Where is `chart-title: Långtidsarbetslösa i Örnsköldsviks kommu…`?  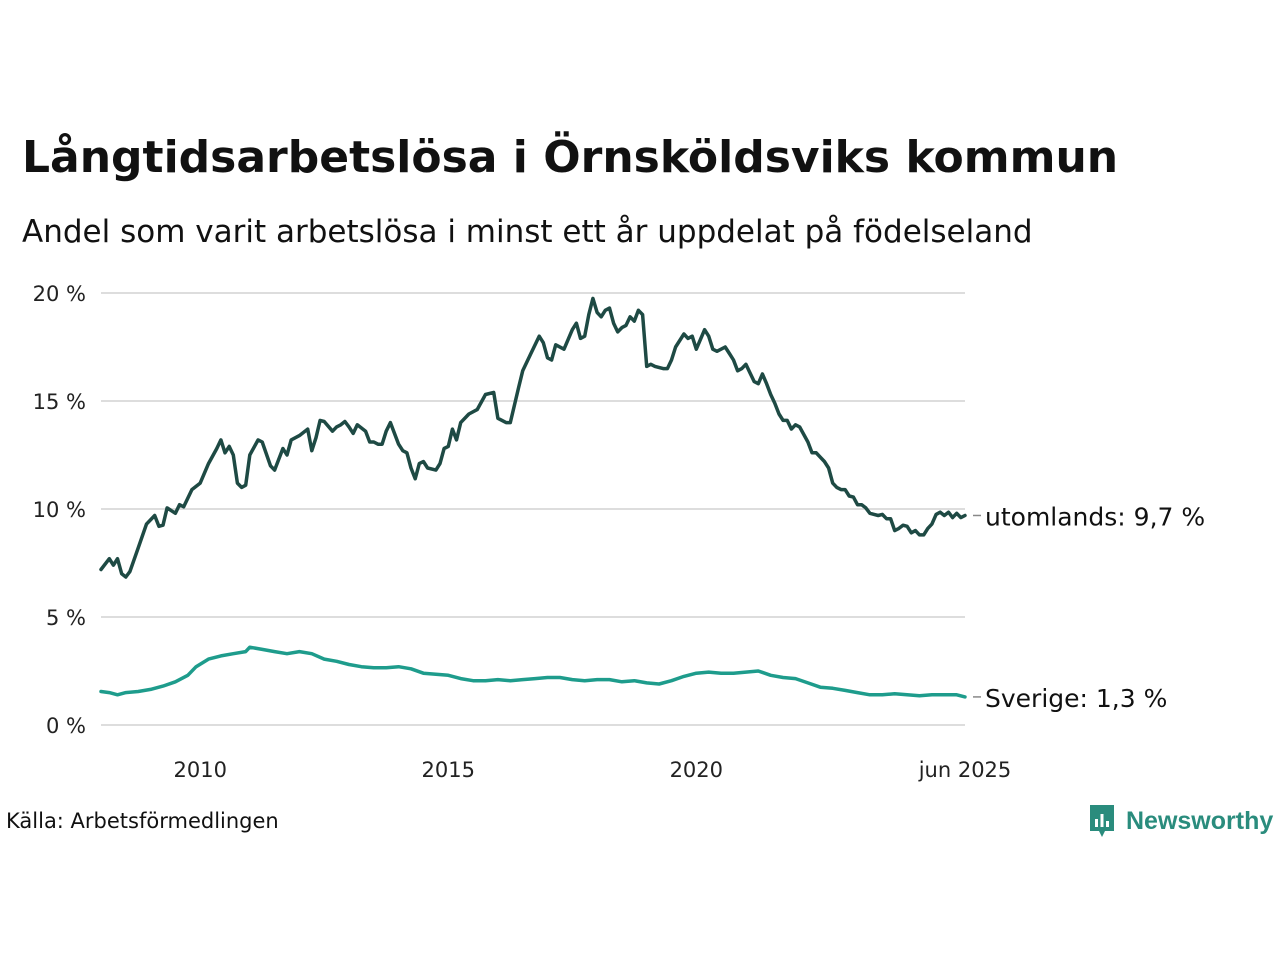
chart-title: Långtidsarbetslösa i Örnsköldsviks kommu… is located at coordinates (570, 157).